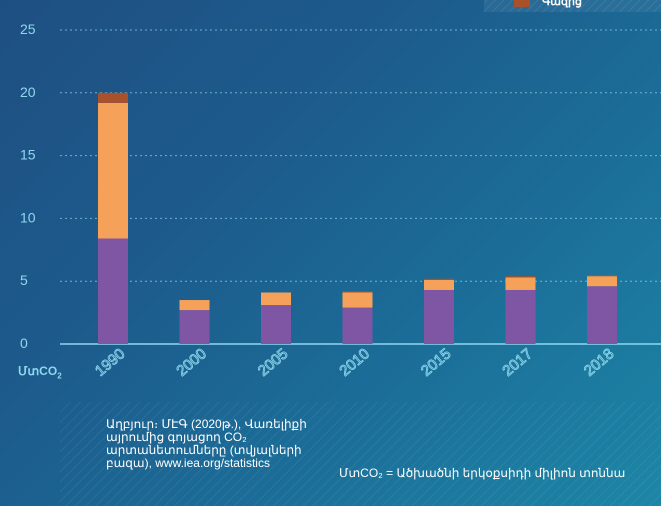 This screenshot has width=661, height=506. I want to click on y-tick-label-20: 20, so click(28, 92).